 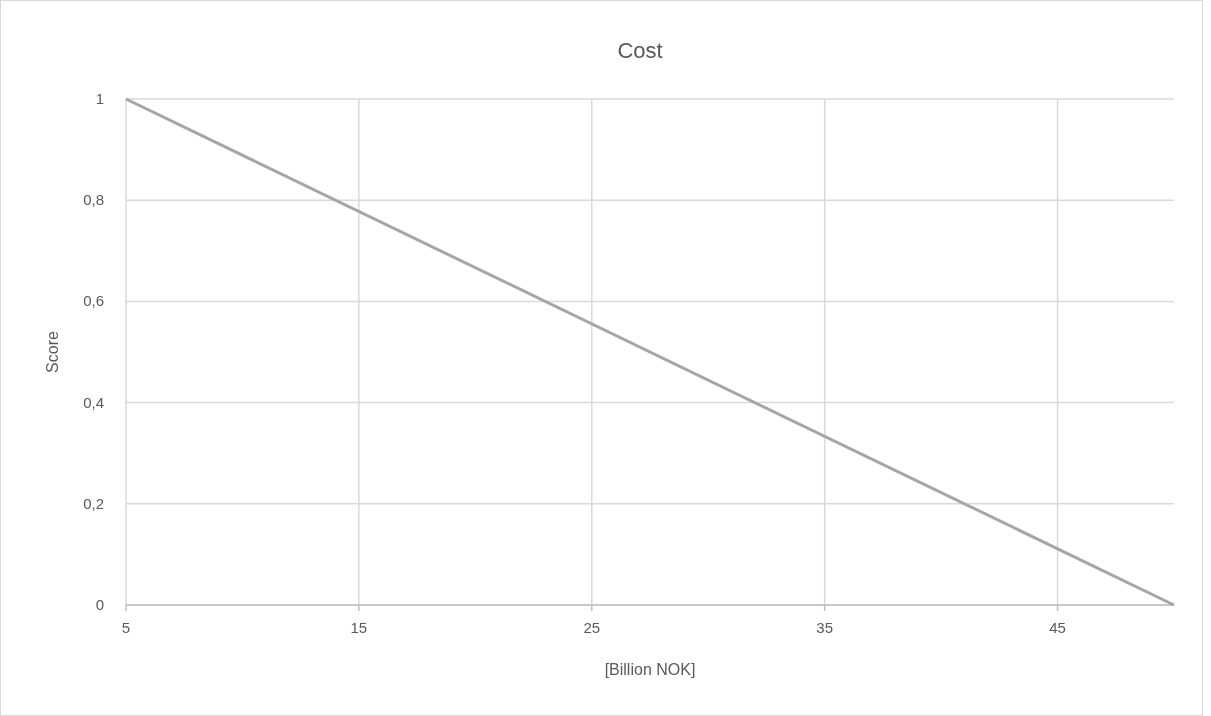 I want to click on x-tick-label: 45, so click(x=1057, y=627).